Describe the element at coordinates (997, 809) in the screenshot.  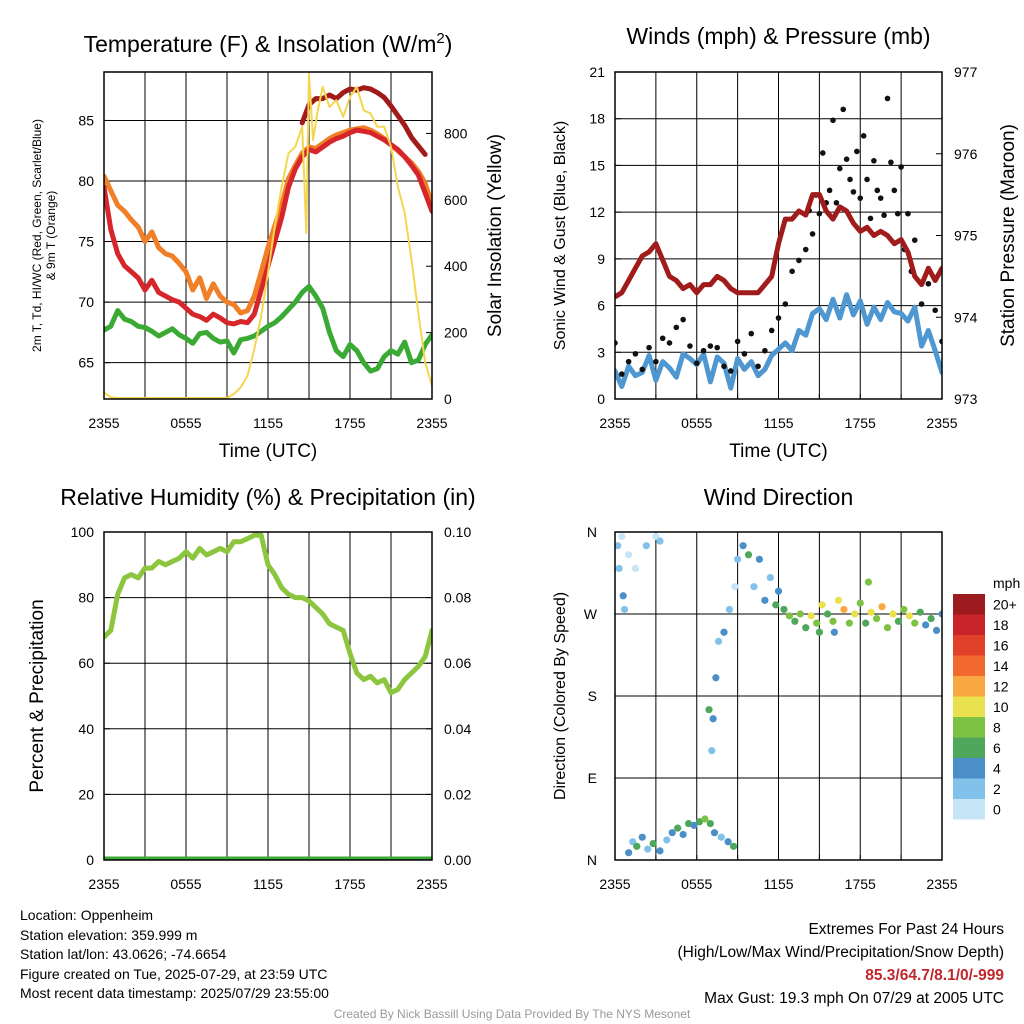
I see `legend-label: 0` at that location.